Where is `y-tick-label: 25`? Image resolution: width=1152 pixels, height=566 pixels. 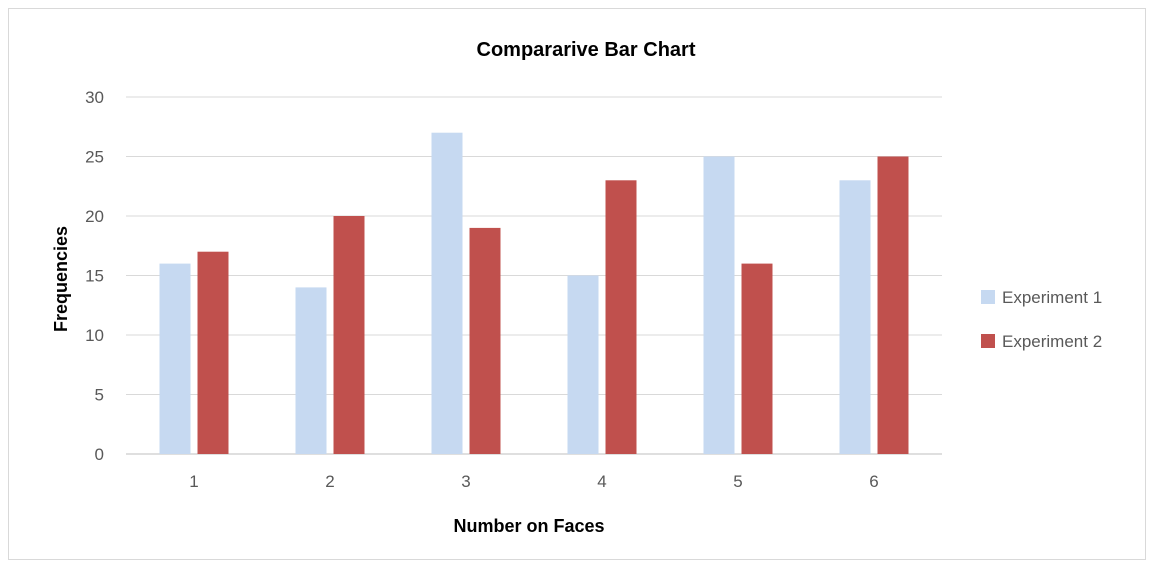
y-tick-label: 25 is located at coordinates (94, 157).